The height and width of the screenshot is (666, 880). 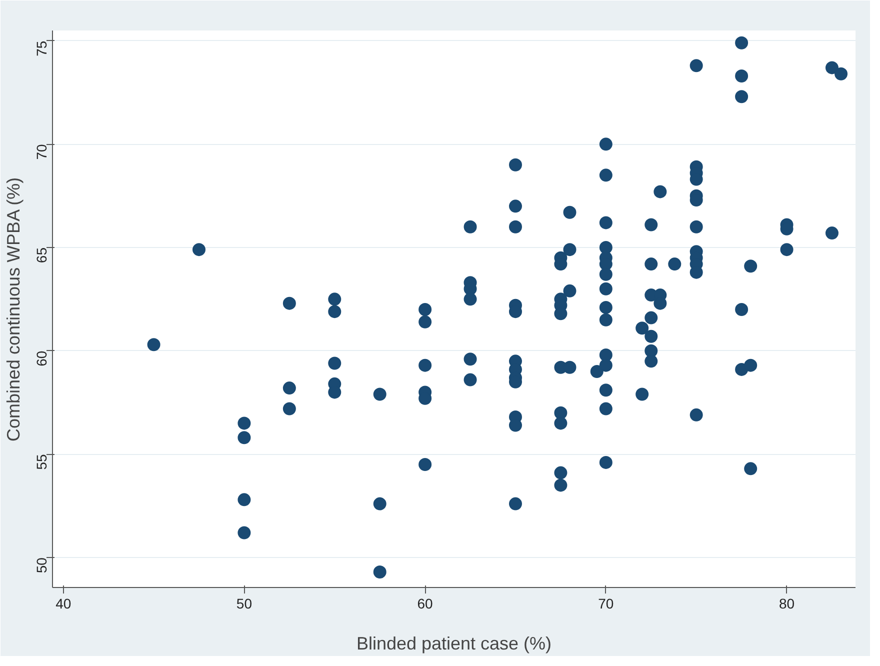 I want to click on x-axis-title: Blinded patient case (%), so click(x=454, y=644).